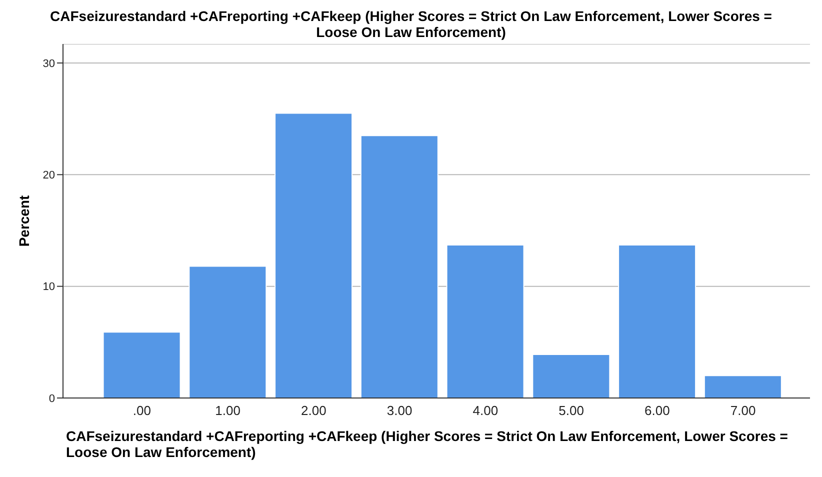 The image size is (822, 477). I want to click on y-tick-label: 0, so click(51, 398).